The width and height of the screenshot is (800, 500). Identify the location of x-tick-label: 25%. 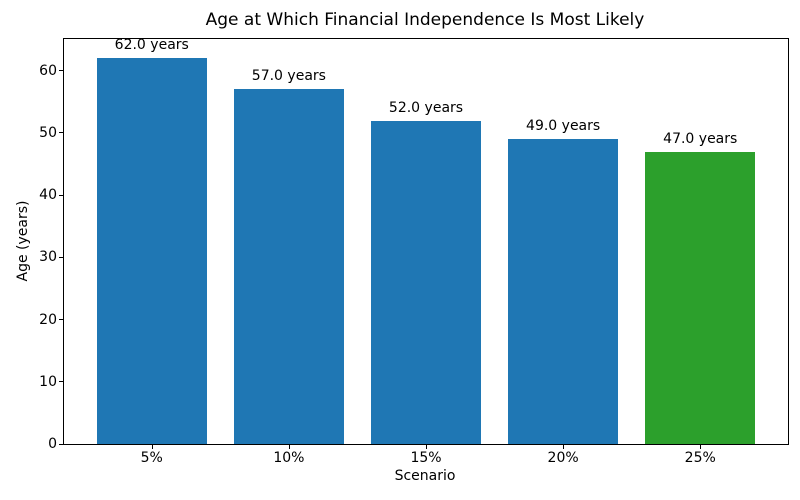
(700, 458).